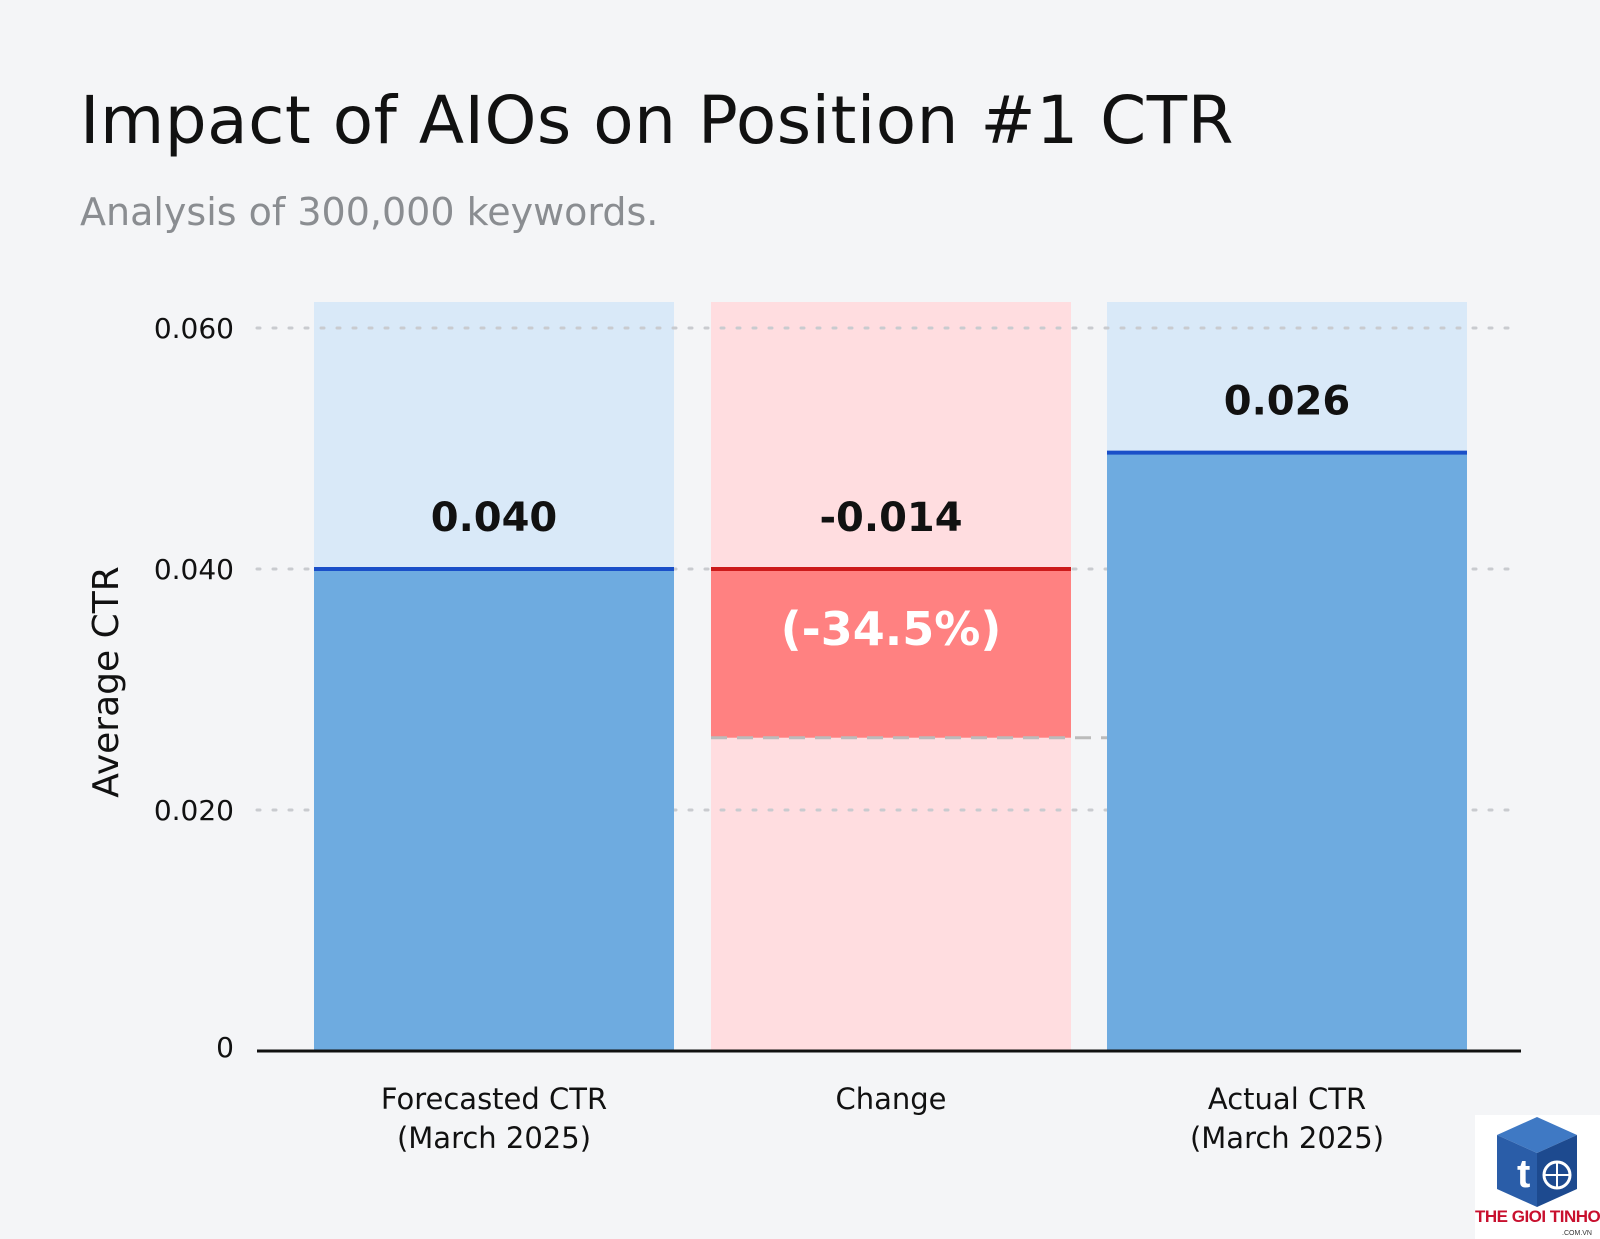 The image size is (1600, 1239). Describe the element at coordinates (194, 328) in the screenshot. I see `y-tick-label: 0.060` at that location.